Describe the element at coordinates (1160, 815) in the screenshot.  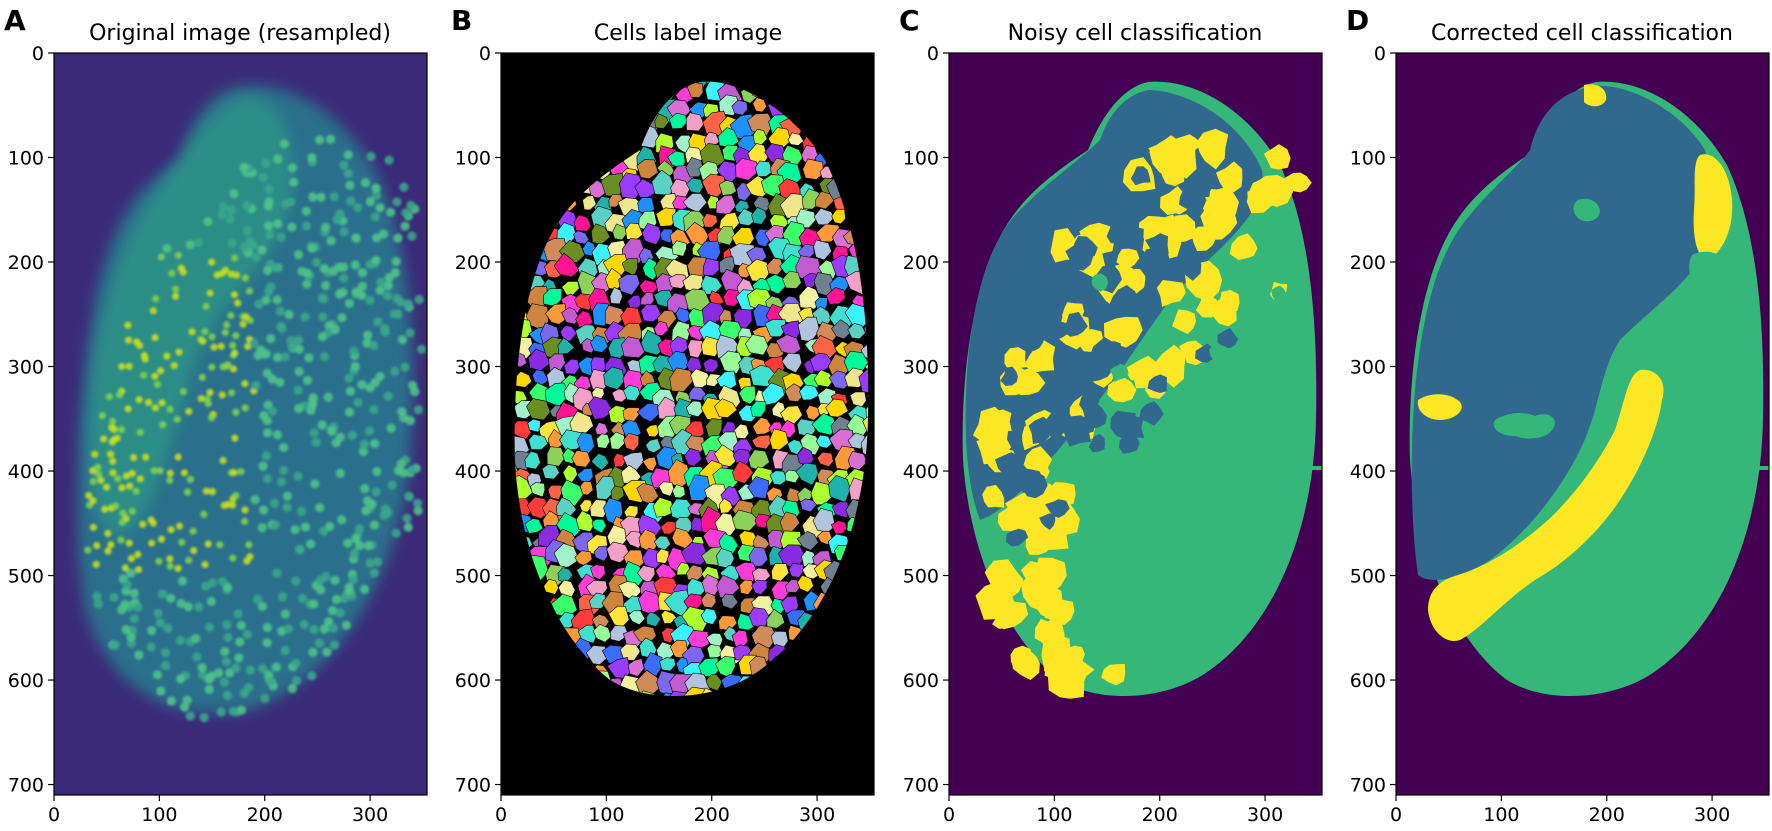
I see `x-tick-label: 200` at that location.